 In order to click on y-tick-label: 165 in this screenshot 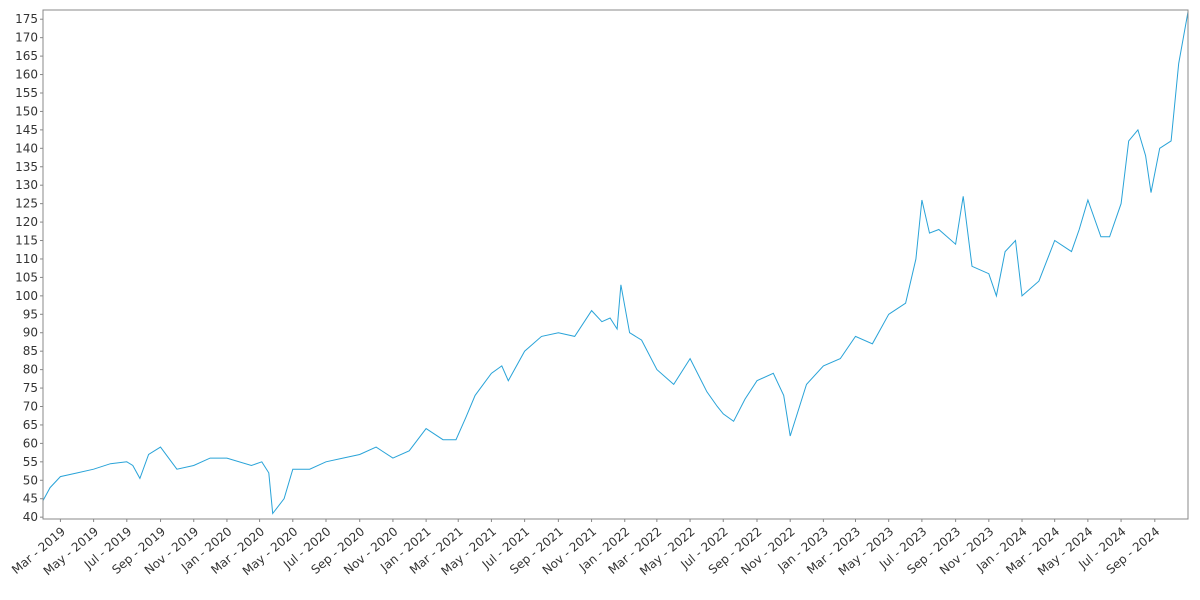, I will do `click(26, 56)`.